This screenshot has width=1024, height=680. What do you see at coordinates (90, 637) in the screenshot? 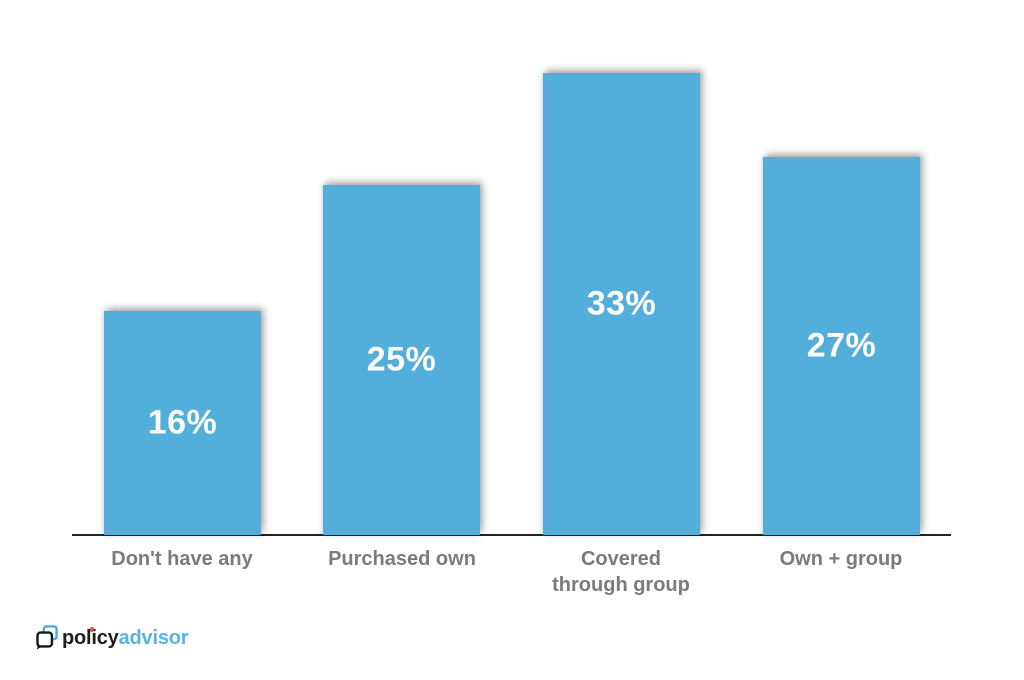
I see `logo-text-policy: policy` at bounding box center [90, 637].